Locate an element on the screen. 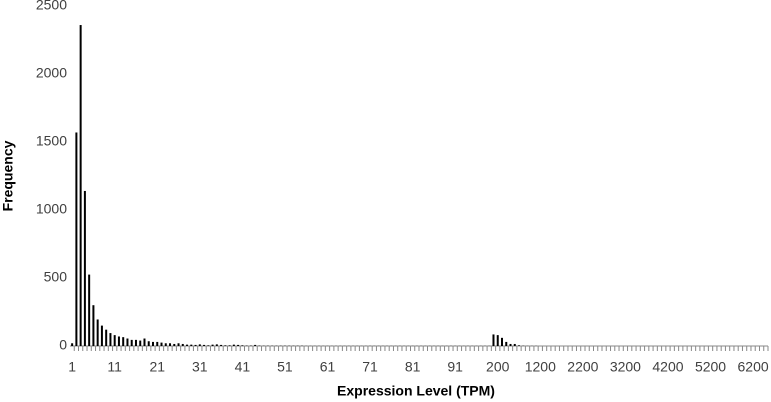  x-tick-label: 6200 is located at coordinates (753, 367).